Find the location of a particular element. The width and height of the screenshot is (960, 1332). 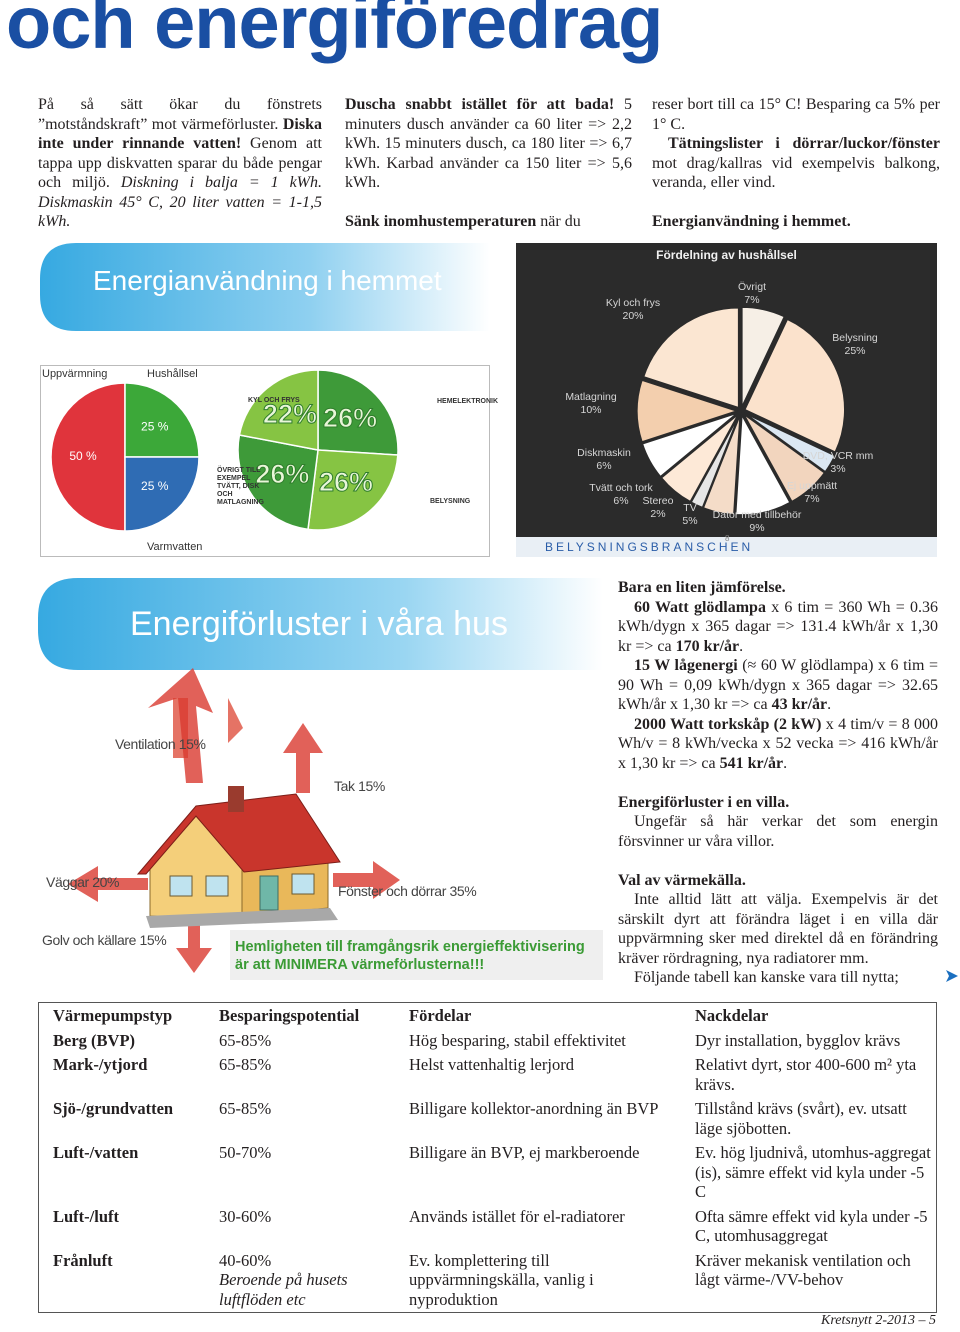

text-block: Energianvändning i hemmet. is located at coordinates (796, 222).